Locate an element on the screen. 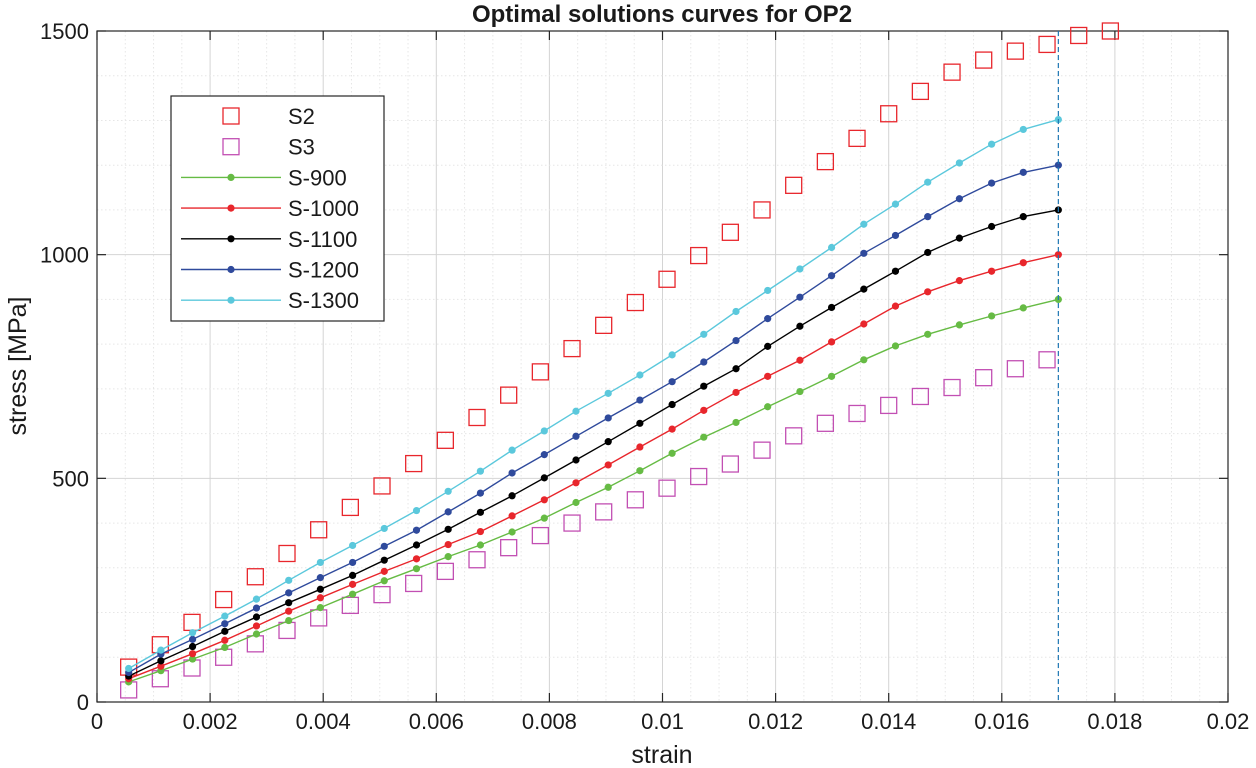 The width and height of the screenshot is (1256, 768). y-axis-label: stress [MPa] is located at coordinates (18, 366).